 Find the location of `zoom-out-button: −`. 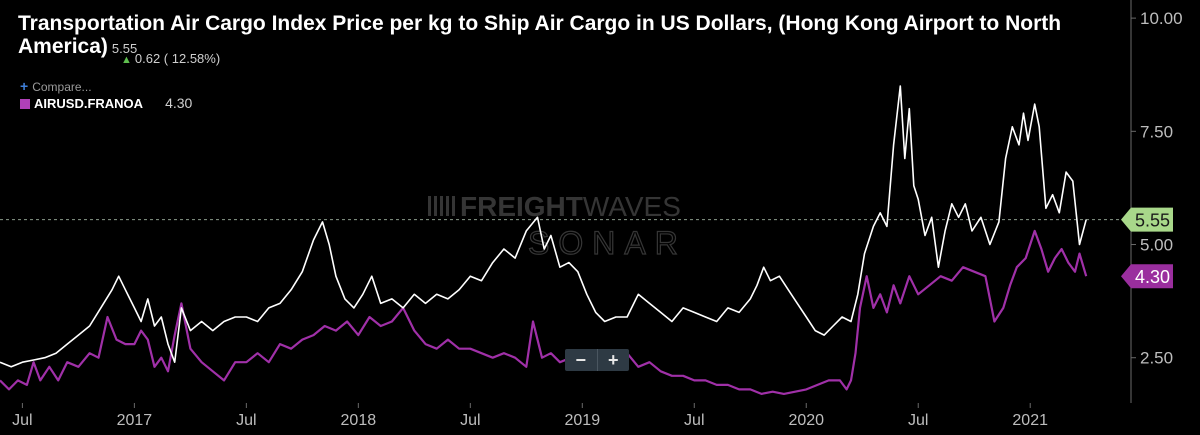

zoom-out-button: − is located at coordinates (580, 360).